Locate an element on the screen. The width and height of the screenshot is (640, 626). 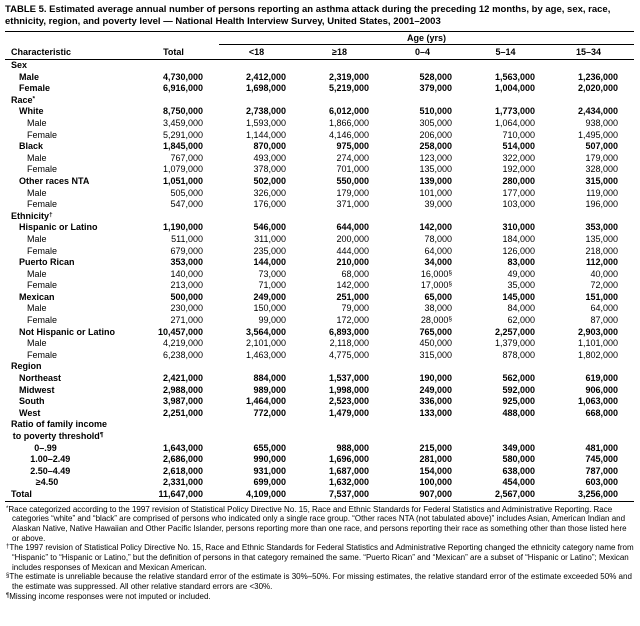
cell-value: 1,464,000 is located at coordinates (265, 401).